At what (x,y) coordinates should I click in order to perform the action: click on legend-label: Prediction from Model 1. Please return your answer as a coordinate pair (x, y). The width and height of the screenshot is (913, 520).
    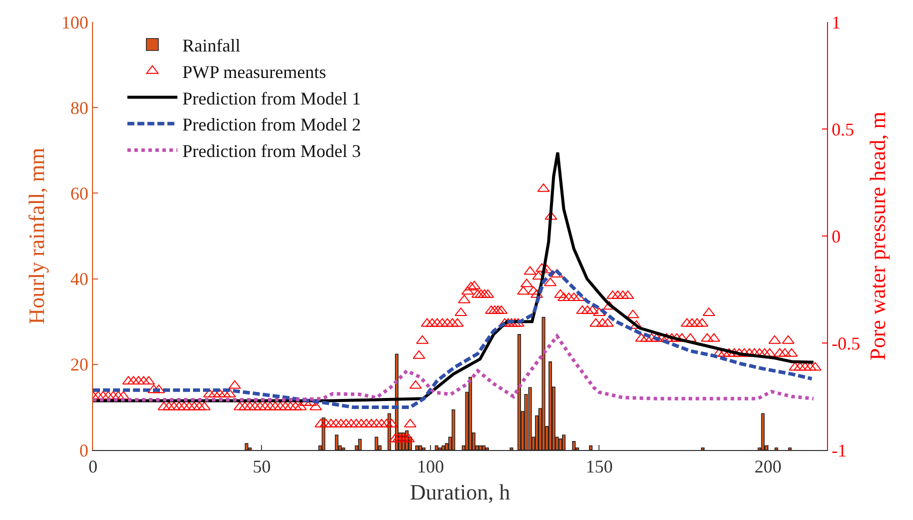
    Looking at the image, I should click on (271, 98).